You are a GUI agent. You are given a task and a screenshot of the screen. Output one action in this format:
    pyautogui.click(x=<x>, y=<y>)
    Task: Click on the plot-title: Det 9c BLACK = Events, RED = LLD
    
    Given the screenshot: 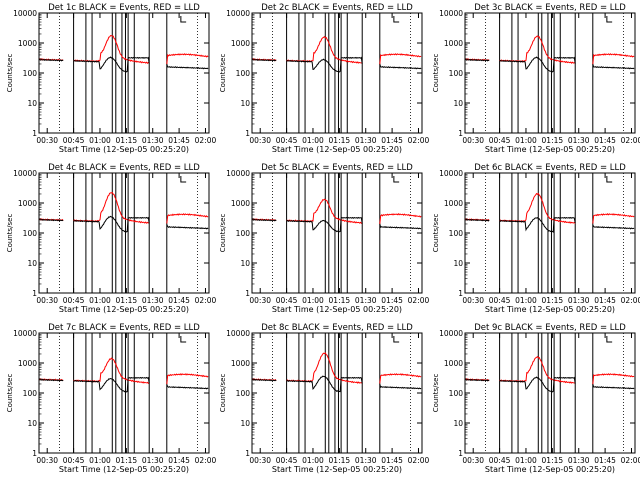 What is the action you would take?
    pyautogui.click(x=550, y=328)
    